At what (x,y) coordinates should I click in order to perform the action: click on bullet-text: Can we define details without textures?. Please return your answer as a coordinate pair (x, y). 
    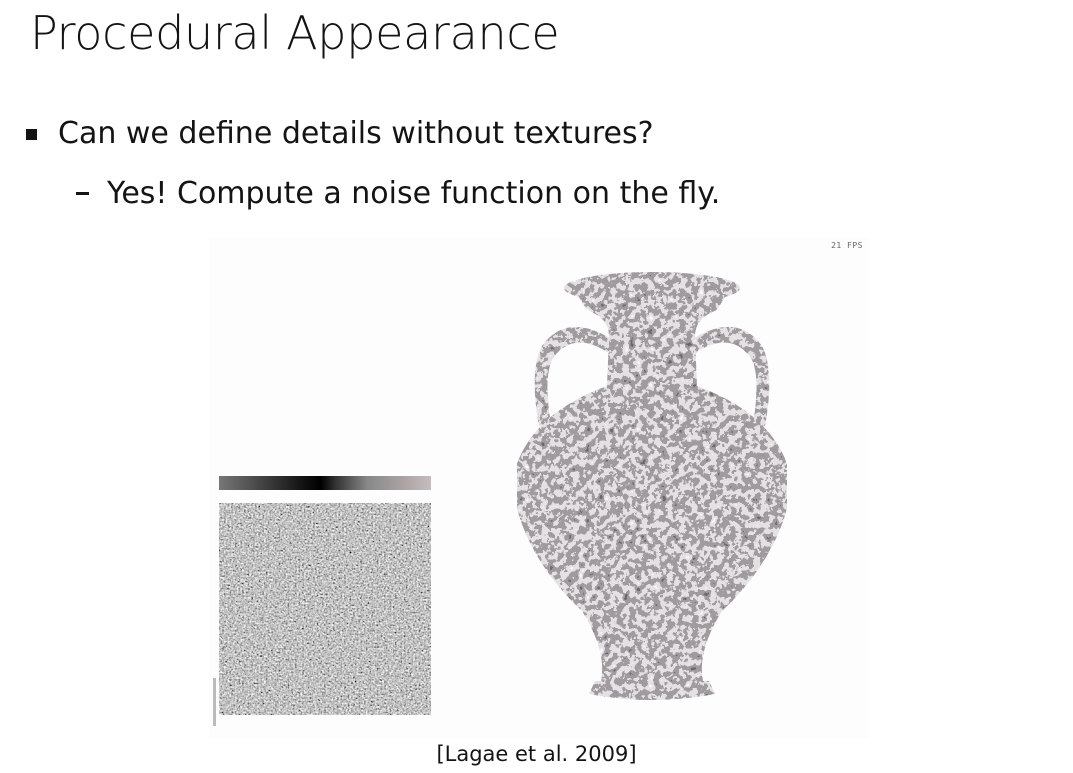
    Looking at the image, I should click on (356, 133).